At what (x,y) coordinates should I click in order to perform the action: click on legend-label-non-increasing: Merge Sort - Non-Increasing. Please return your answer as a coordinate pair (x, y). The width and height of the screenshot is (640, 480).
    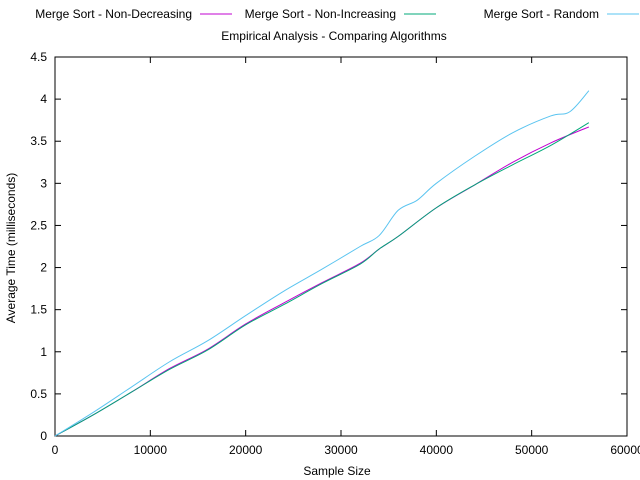
    Looking at the image, I should click on (320, 14).